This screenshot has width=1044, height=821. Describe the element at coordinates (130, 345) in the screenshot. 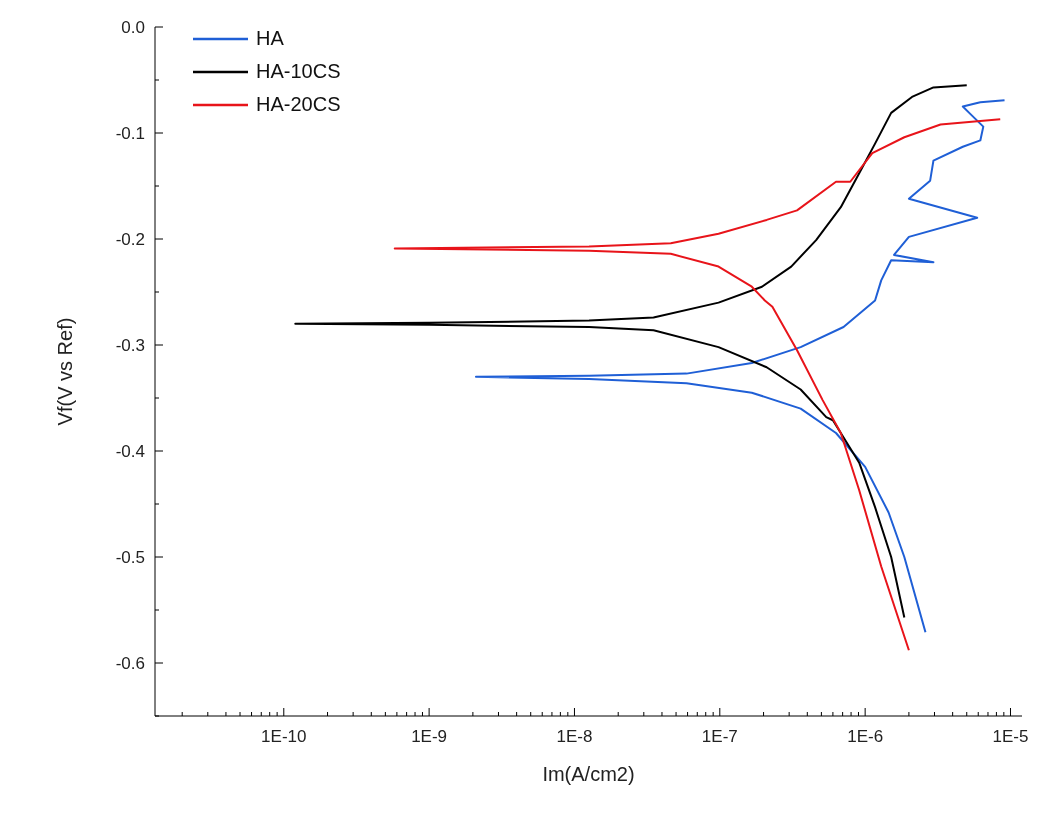

I see `y-tick-label: -0.3` at that location.